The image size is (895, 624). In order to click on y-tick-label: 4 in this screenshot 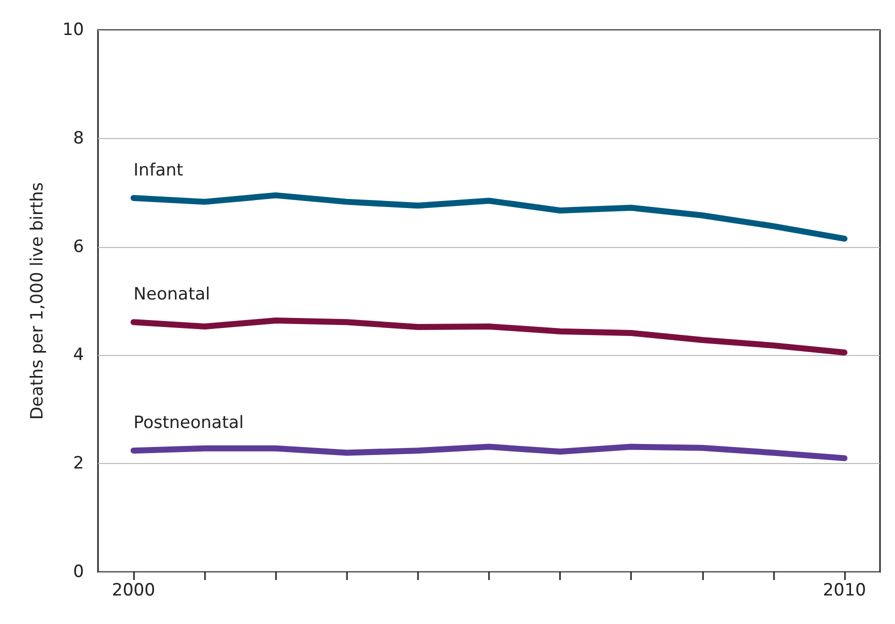, I will do `click(78, 355)`.